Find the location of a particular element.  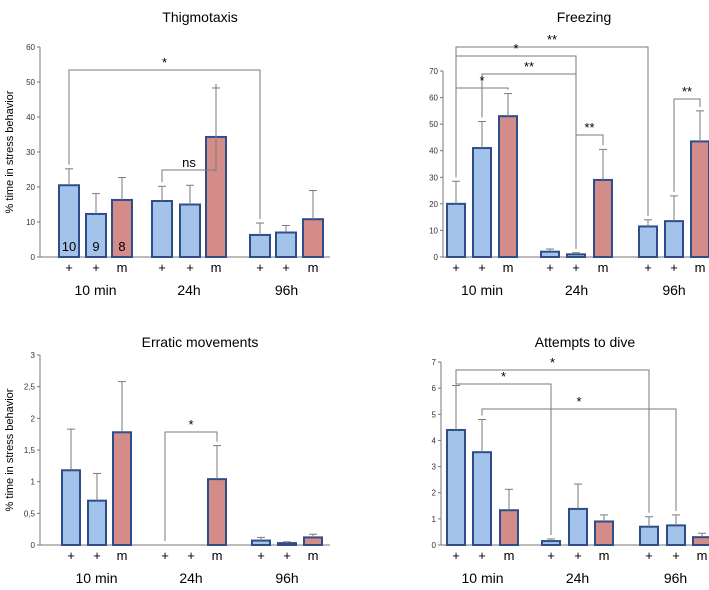

y-tick-label: 5 is located at coordinates (434, 414).